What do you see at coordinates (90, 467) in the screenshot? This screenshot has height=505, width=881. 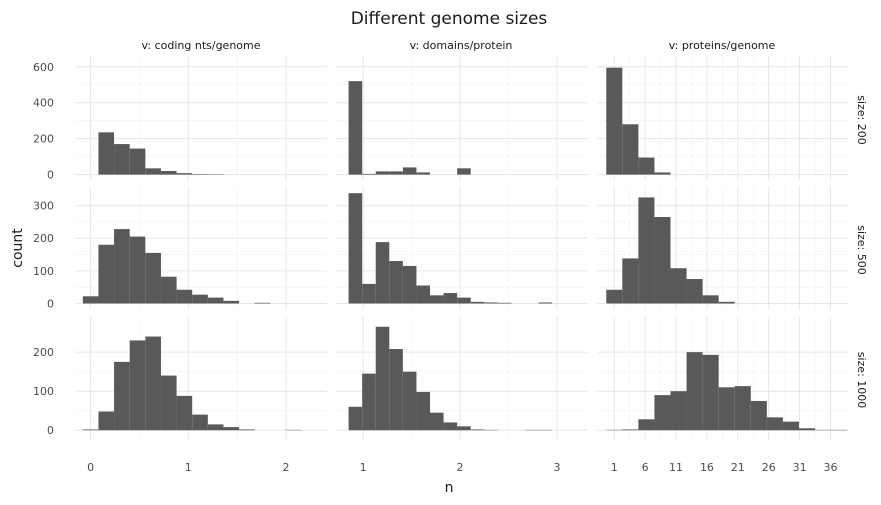 I see `x-tick-label: 0` at bounding box center [90, 467].